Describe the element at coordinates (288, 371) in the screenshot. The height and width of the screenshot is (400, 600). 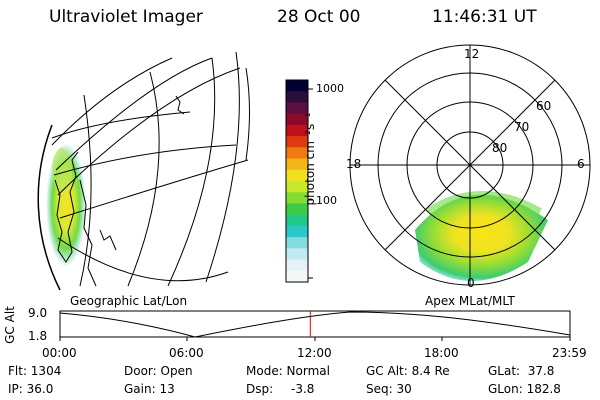
I see `info-mode: Mode: Normal` at that location.